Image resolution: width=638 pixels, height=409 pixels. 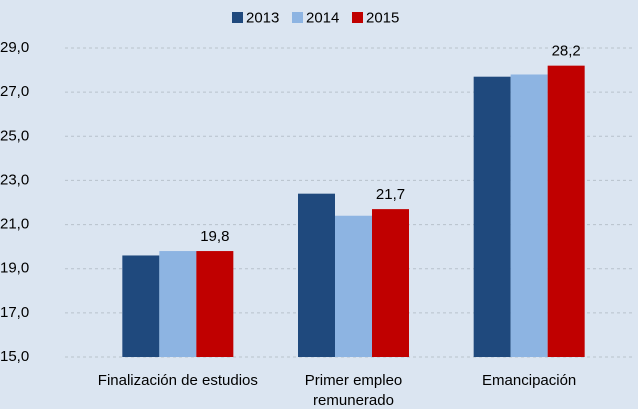 What do you see at coordinates (14, 224) in the screenshot?
I see `y-tick-label: 21,0` at bounding box center [14, 224].